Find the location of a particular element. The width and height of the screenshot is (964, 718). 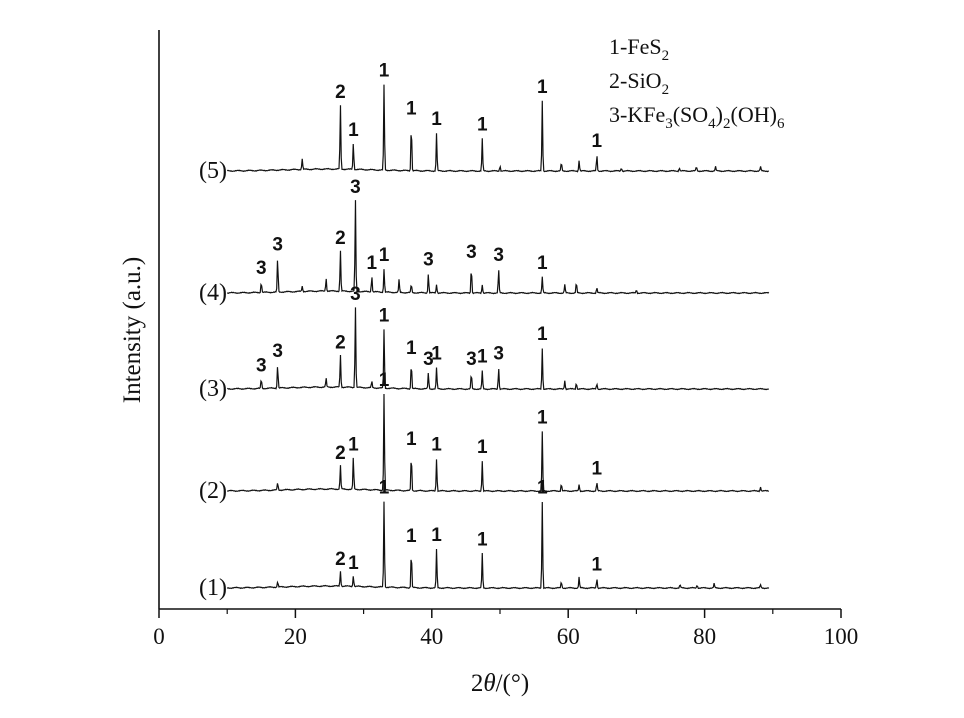

legend-subscript: 4 is located at coordinates (712, 124).